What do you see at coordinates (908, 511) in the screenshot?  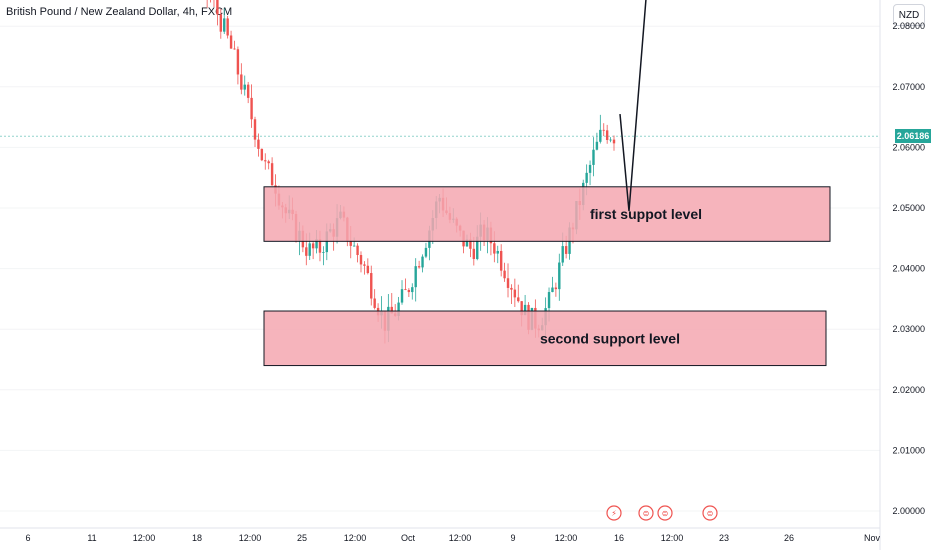 I see `price-tick-label: 2.00000` at bounding box center [908, 511].